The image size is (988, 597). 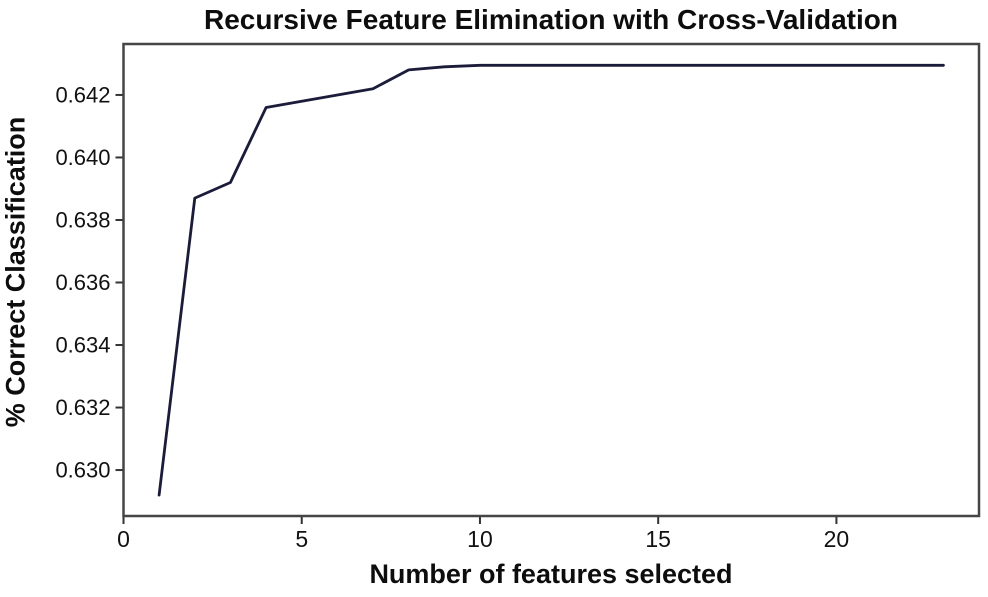 I want to click on x-tick-label: 0, so click(x=123, y=539).